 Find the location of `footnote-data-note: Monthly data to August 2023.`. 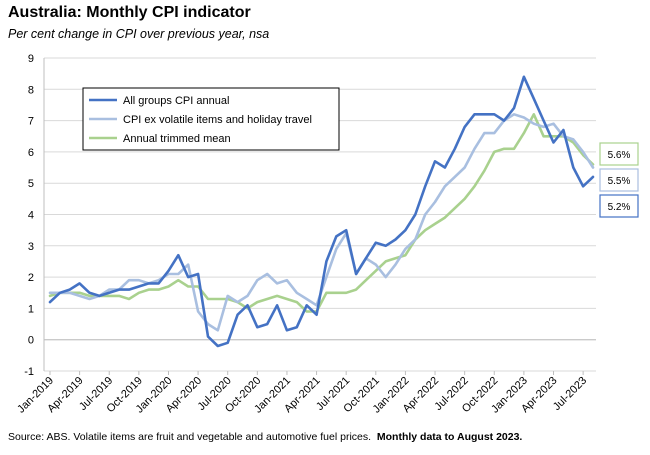

footnote-data-note: Monthly data to August 2023. is located at coordinates (449, 437).